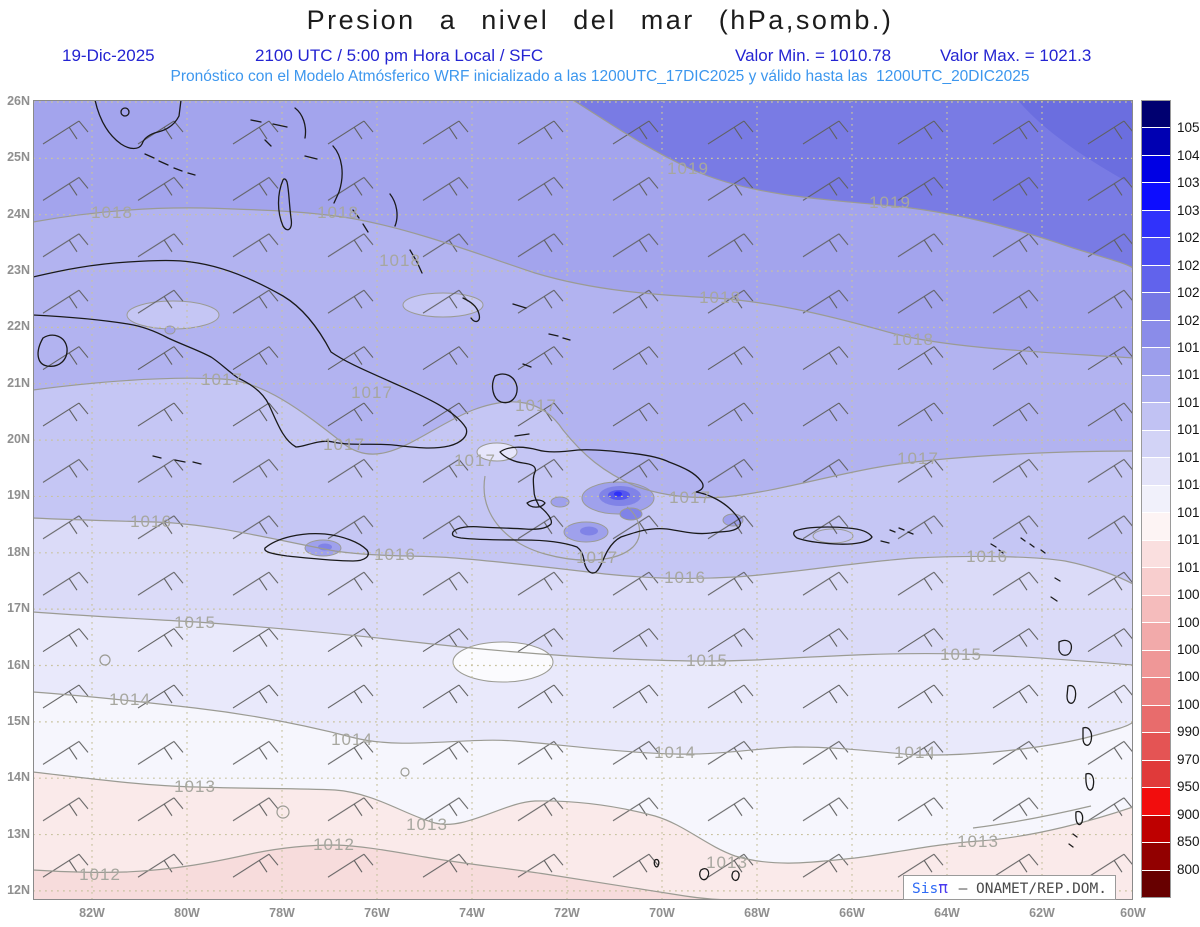  Describe the element at coordinates (1188, 293) in the screenshot. I see `colorbar-label: 1022` at that location.